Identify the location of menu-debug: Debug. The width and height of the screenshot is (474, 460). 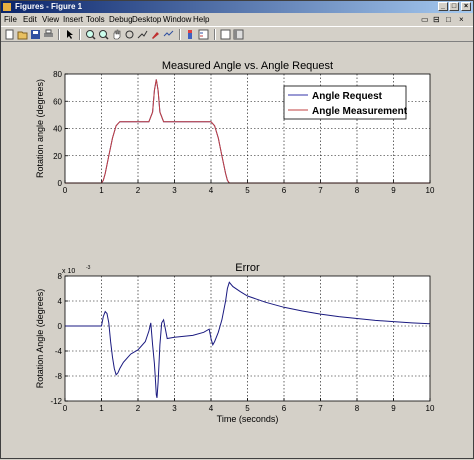
(121, 19).